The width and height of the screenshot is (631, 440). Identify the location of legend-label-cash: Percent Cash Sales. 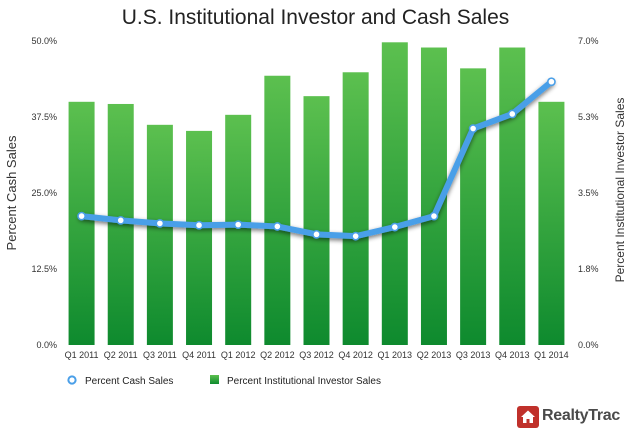
(129, 381).